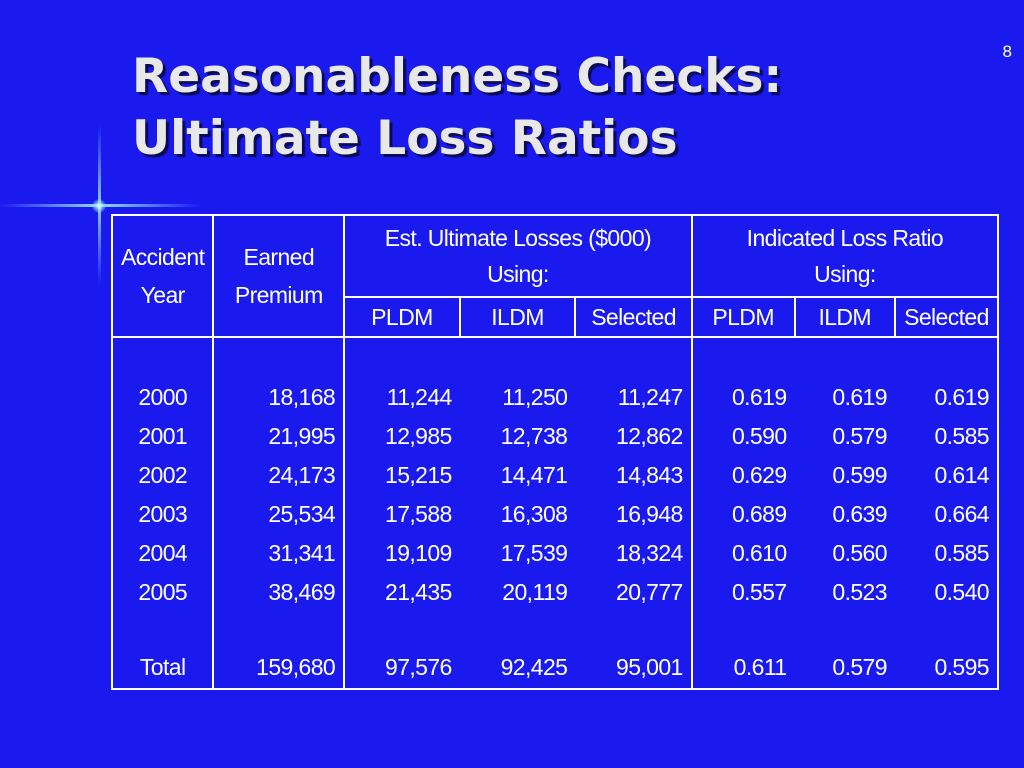 Image resolution: width=1024 pixels, height=768 pixels. Describe the element at coordinates (845, 256) in the screenshot. I see `header-loss-ratio-group: Indicated Loss Ratio Using:` at that location.